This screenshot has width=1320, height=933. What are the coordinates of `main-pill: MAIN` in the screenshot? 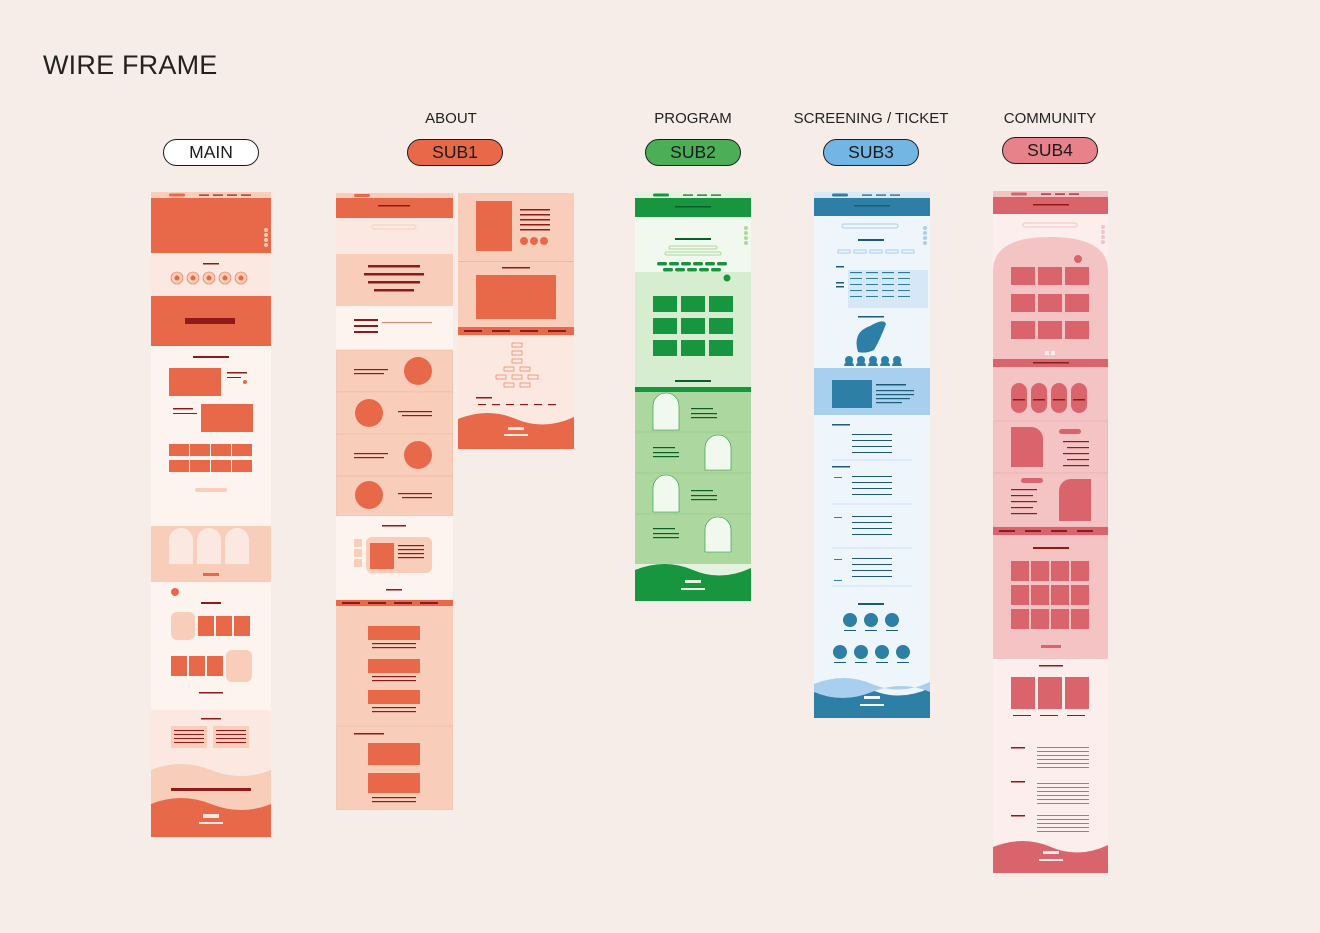 It's located at (211, 152).